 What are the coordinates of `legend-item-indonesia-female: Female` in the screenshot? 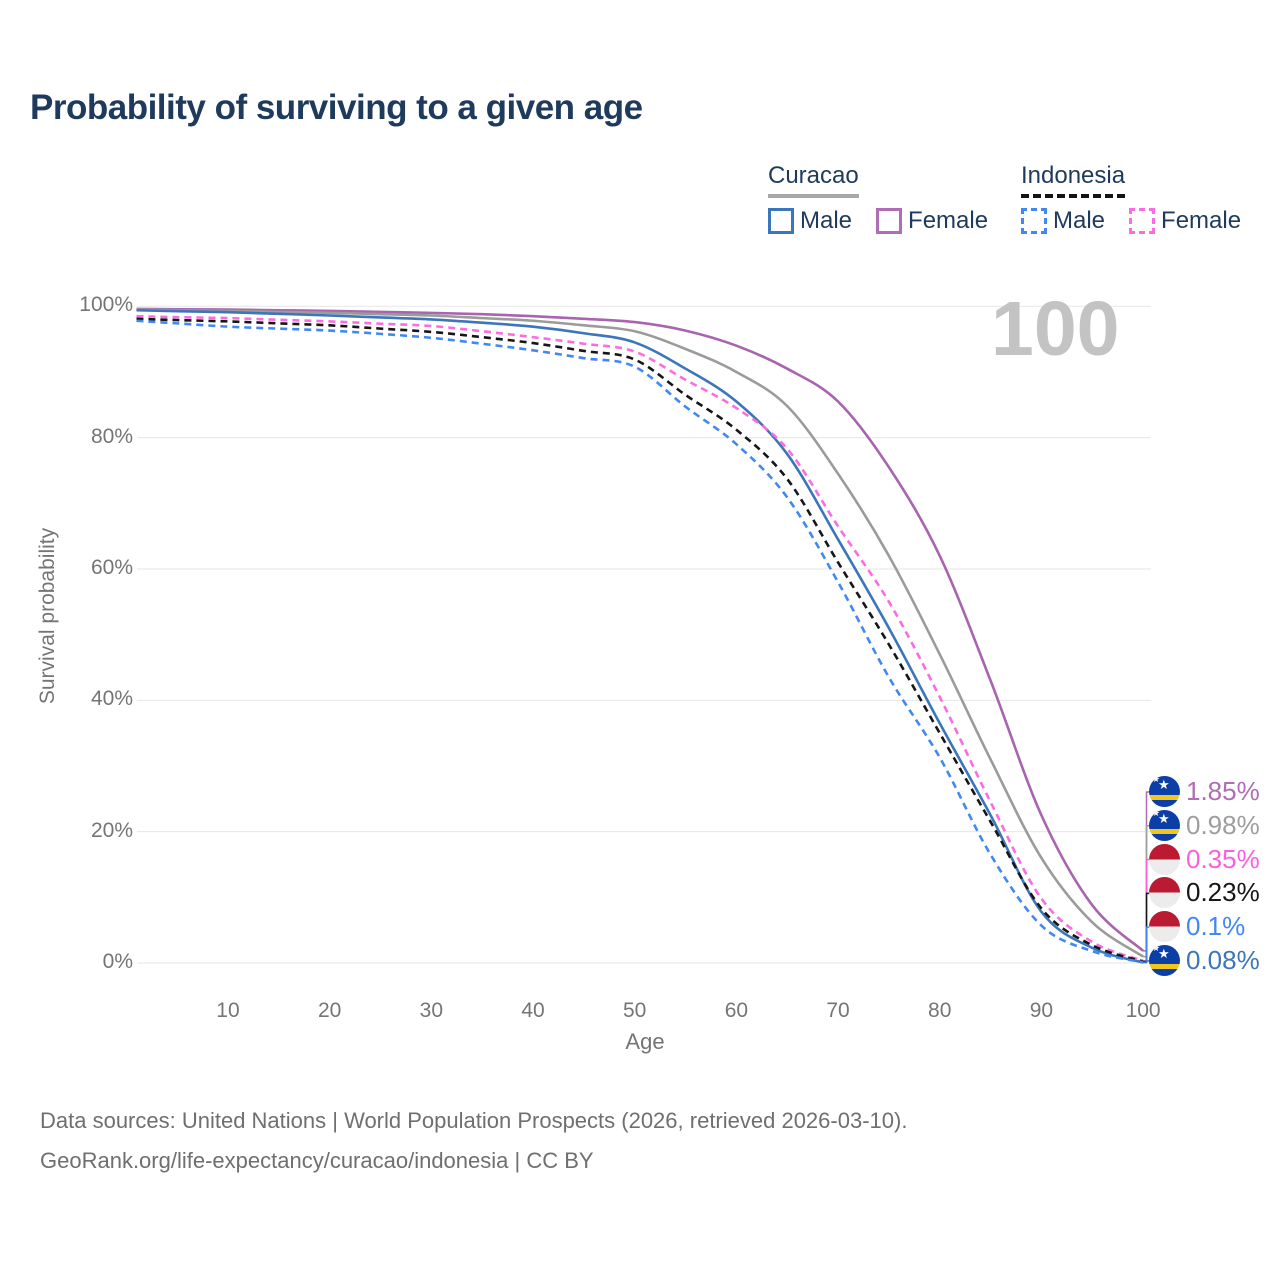 It's located at (1185, 221).